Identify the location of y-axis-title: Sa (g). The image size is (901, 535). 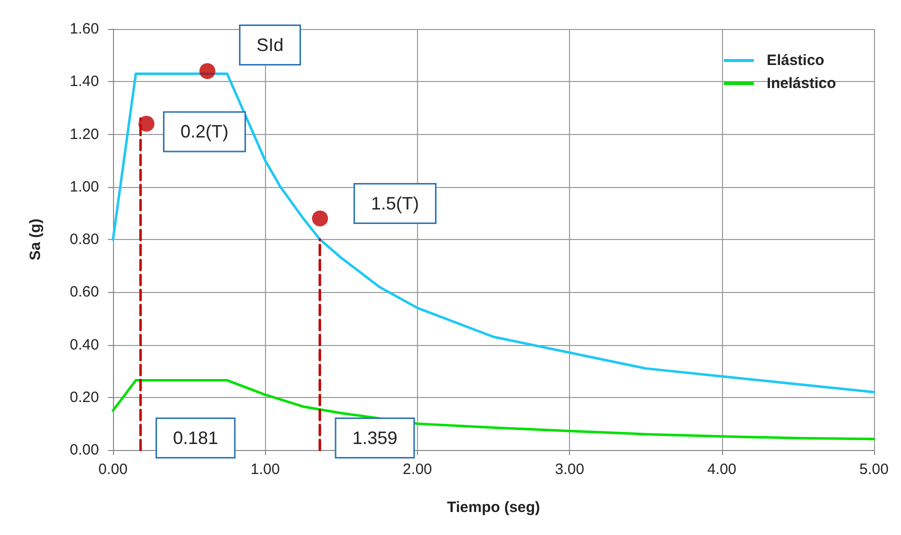
(35, 239).